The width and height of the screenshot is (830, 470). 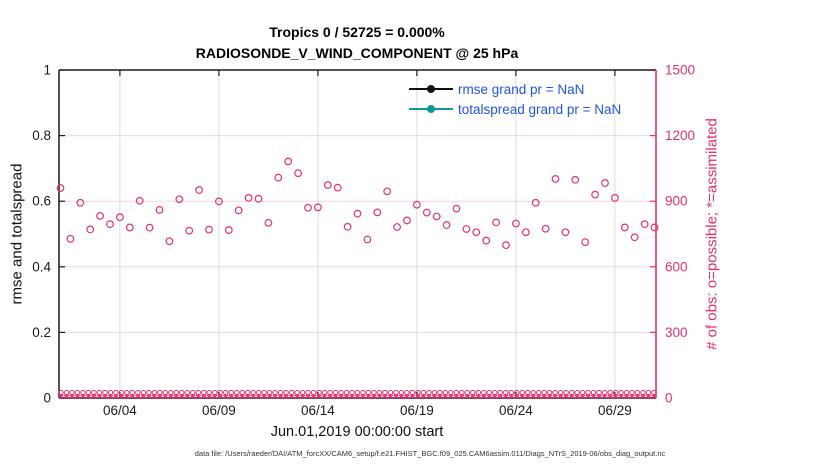 I want to click on svg-text: 0.2, so click(x=41, y=332).